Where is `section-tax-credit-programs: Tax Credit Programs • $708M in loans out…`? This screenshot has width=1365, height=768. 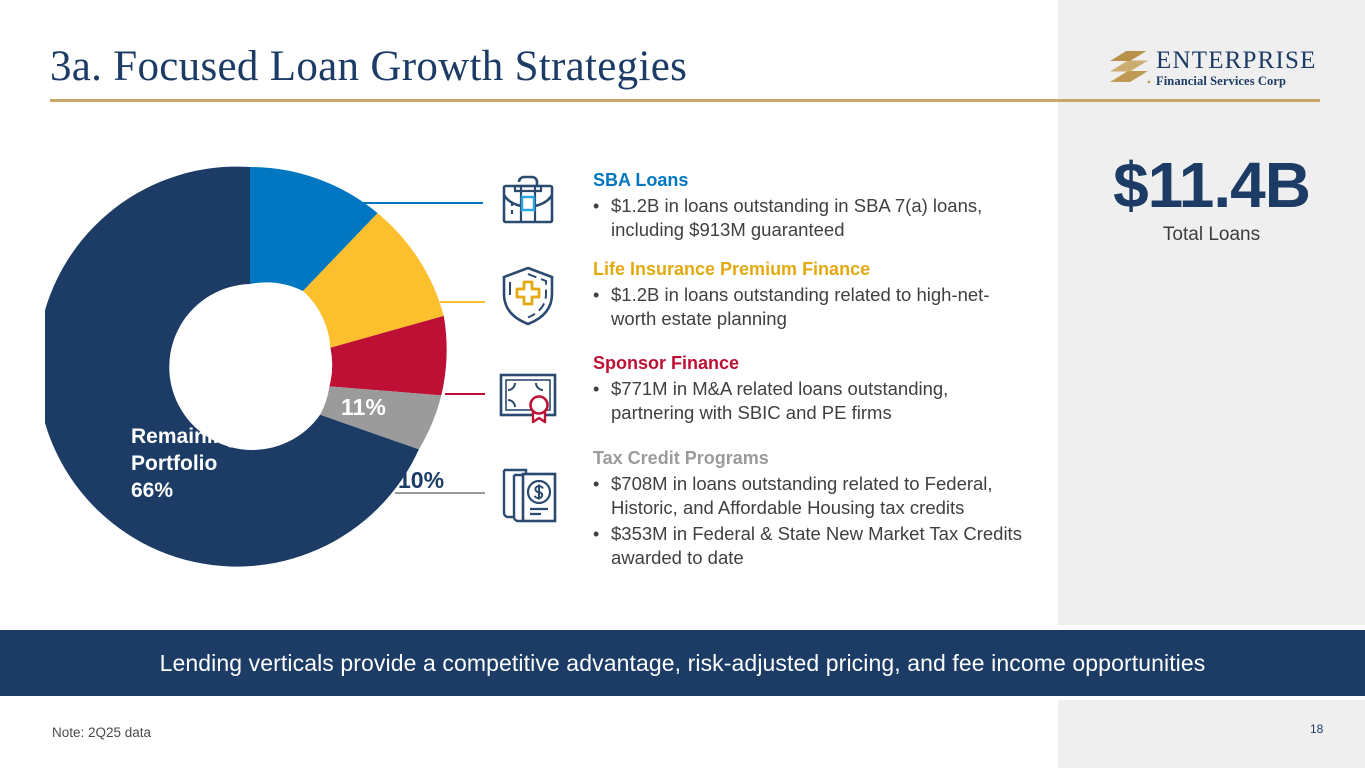
section-tax-credit-programs: Tax Credit Programs • $708M in loans out… is located at coordinates (813, 508).